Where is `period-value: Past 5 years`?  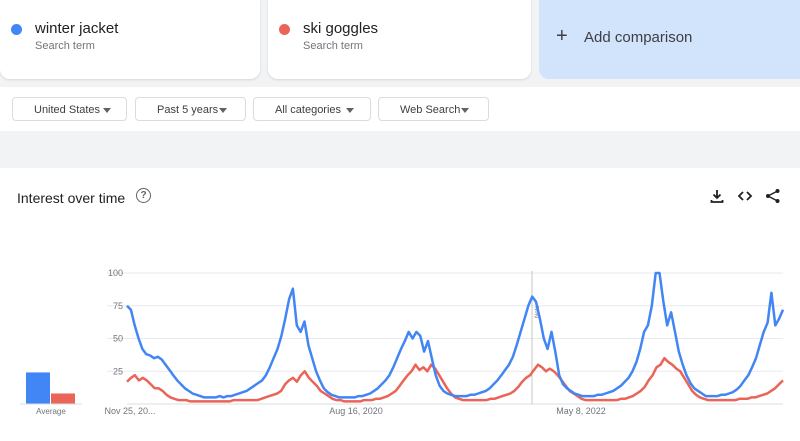 period-value: Past 5 years is located at coordinates (188, 110).